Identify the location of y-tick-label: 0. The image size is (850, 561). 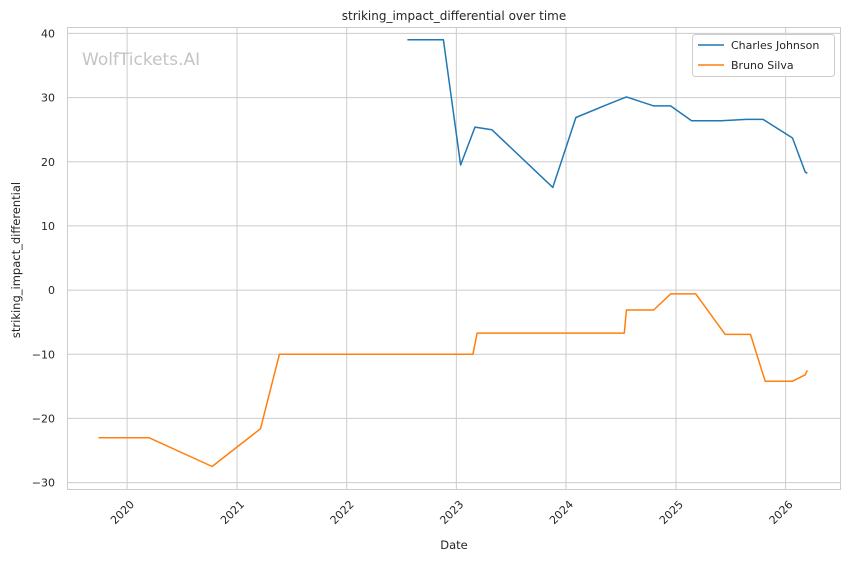
(51, 290).